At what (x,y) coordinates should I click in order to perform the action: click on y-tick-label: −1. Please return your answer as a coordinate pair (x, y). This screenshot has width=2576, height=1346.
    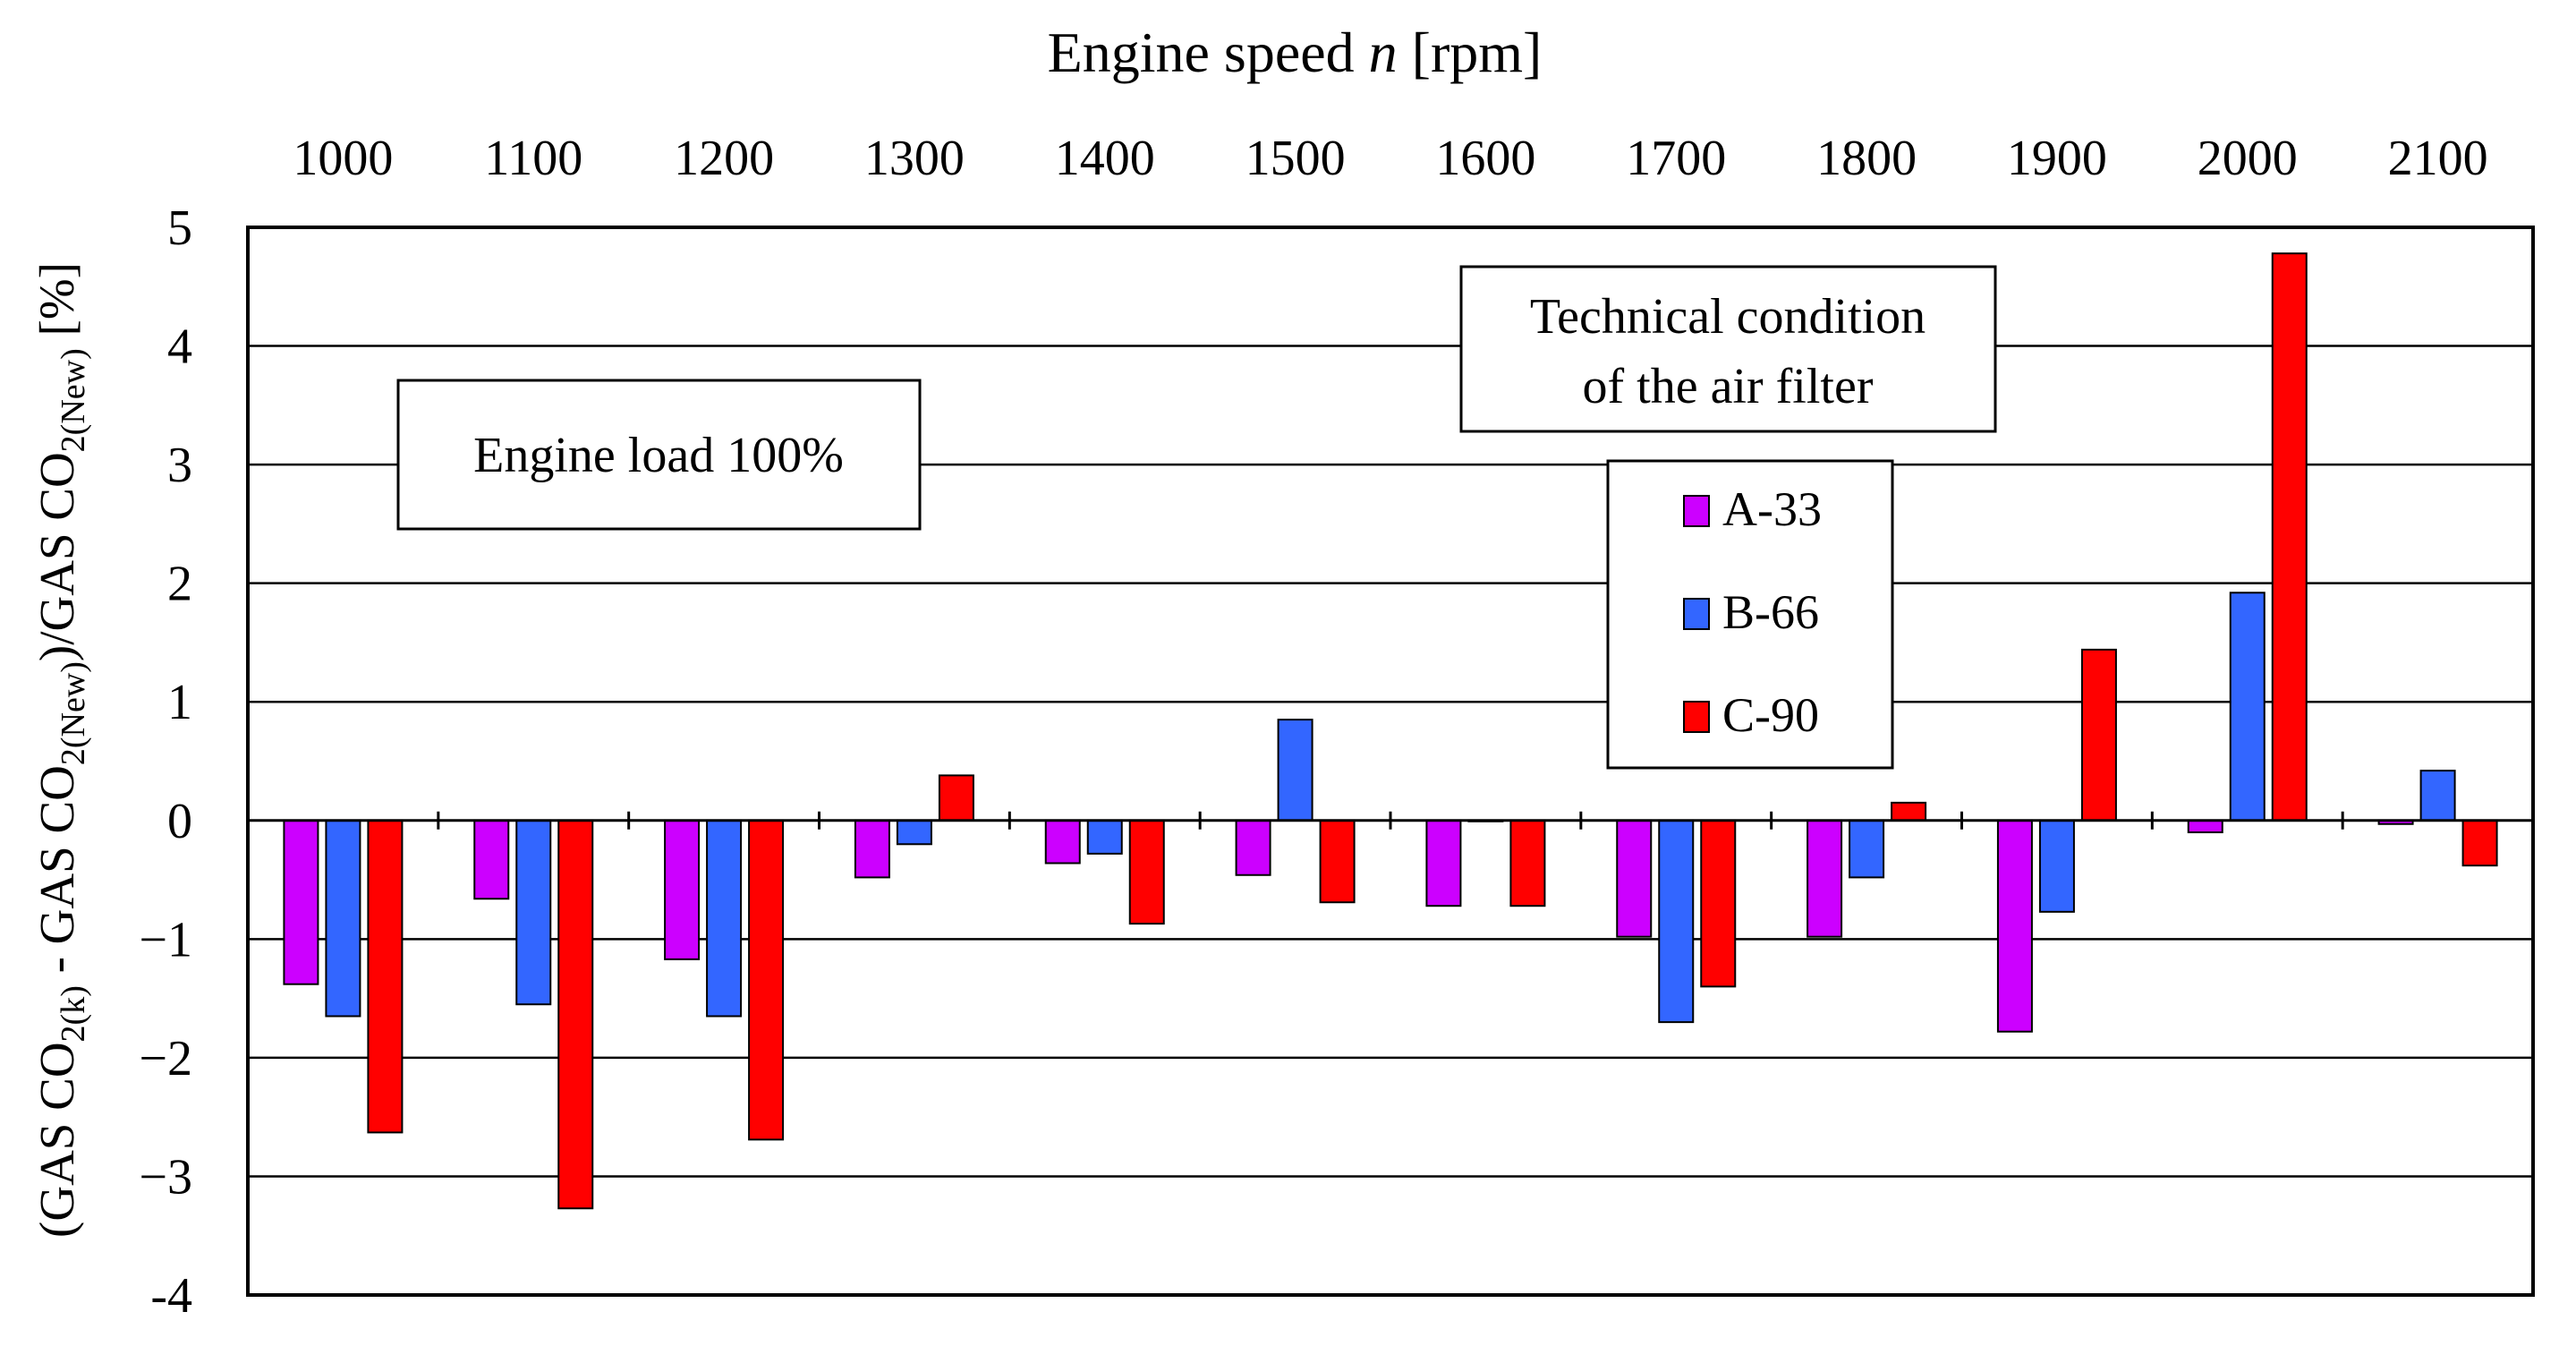
    Looking at the image, I should click on (165, 939).